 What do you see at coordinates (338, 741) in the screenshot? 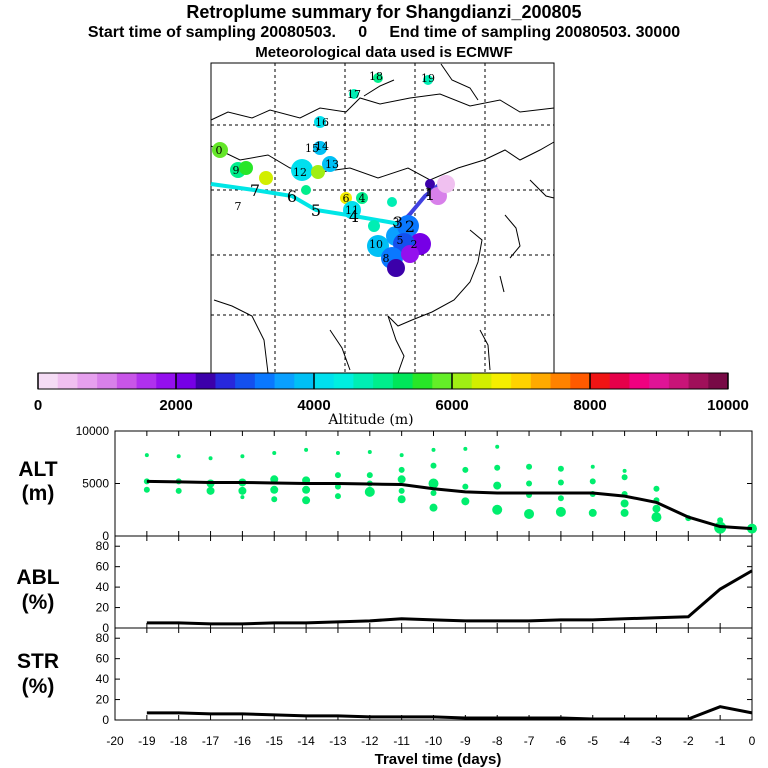
I see `x-tick-label: -13` at bounding box center [338, 741].